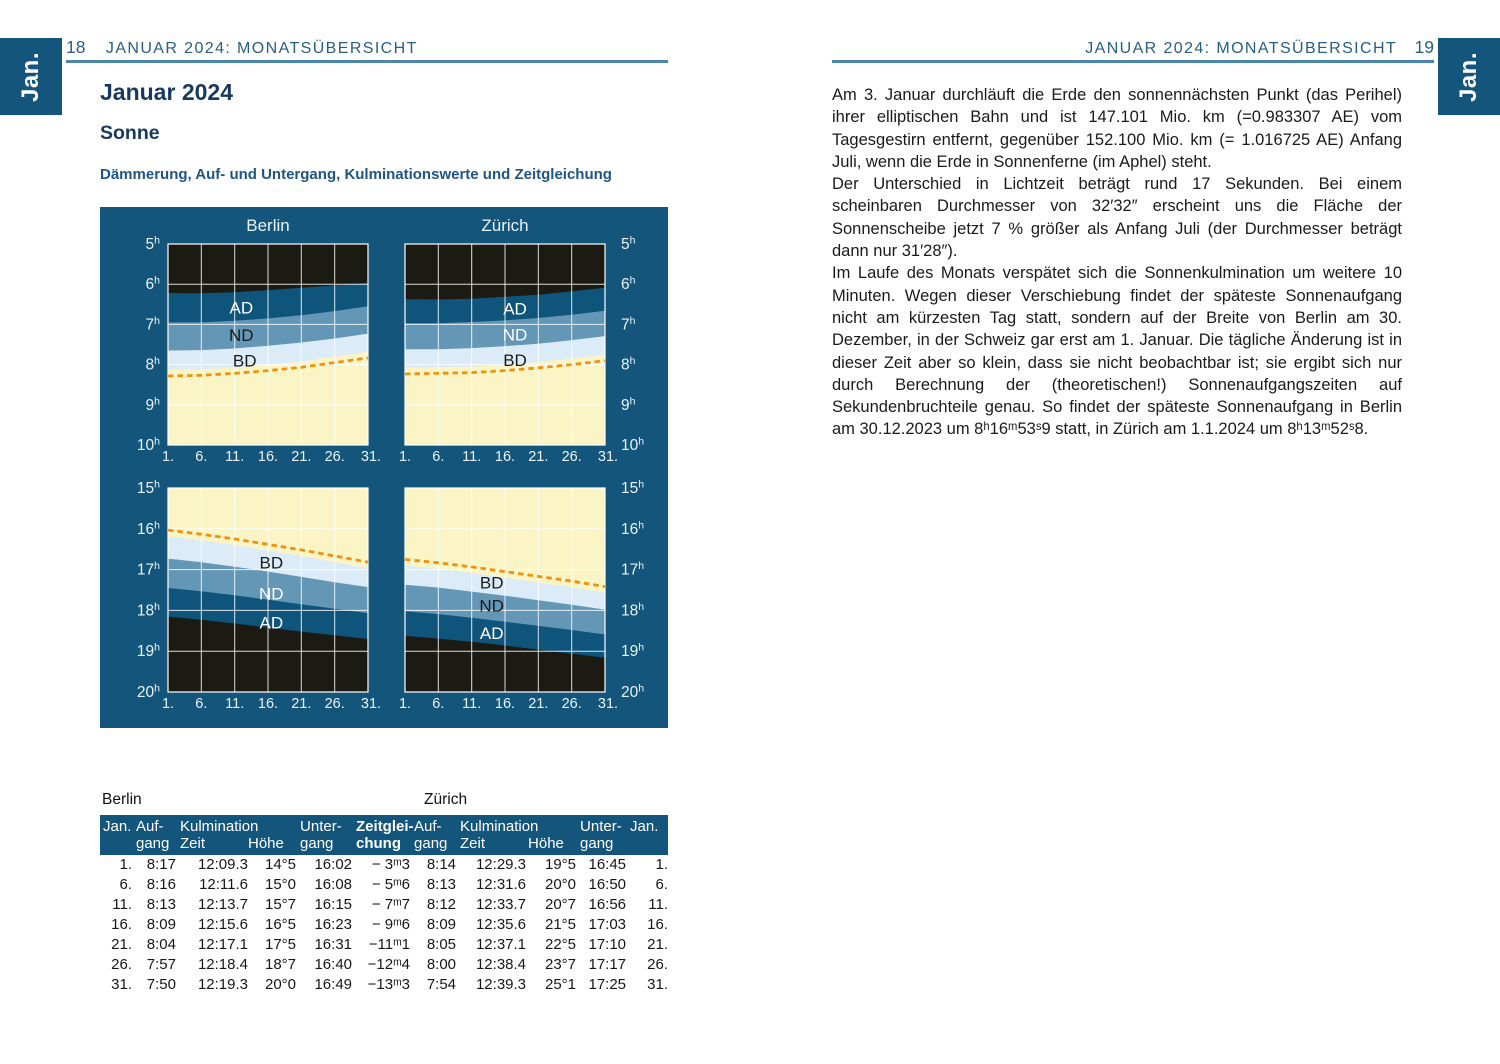 The image size is (1500, 1064). What do you see at coordinates (515, 335) in the screenshot?
I see `twilight-zone-label-nd: ND` at bounding box center [515, 335].